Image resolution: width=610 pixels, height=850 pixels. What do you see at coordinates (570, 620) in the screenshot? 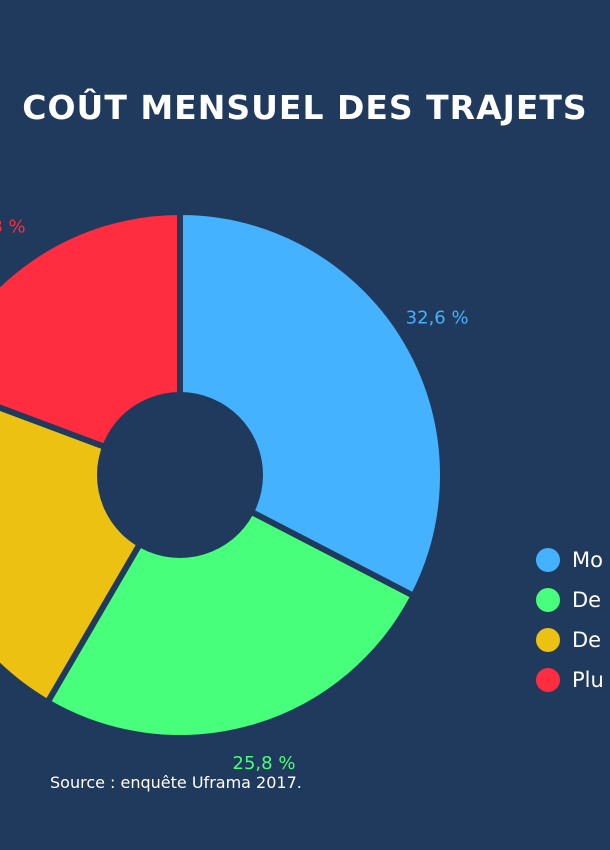
I see `legend: Mo De De Plu` at bounding box center [570, 620].